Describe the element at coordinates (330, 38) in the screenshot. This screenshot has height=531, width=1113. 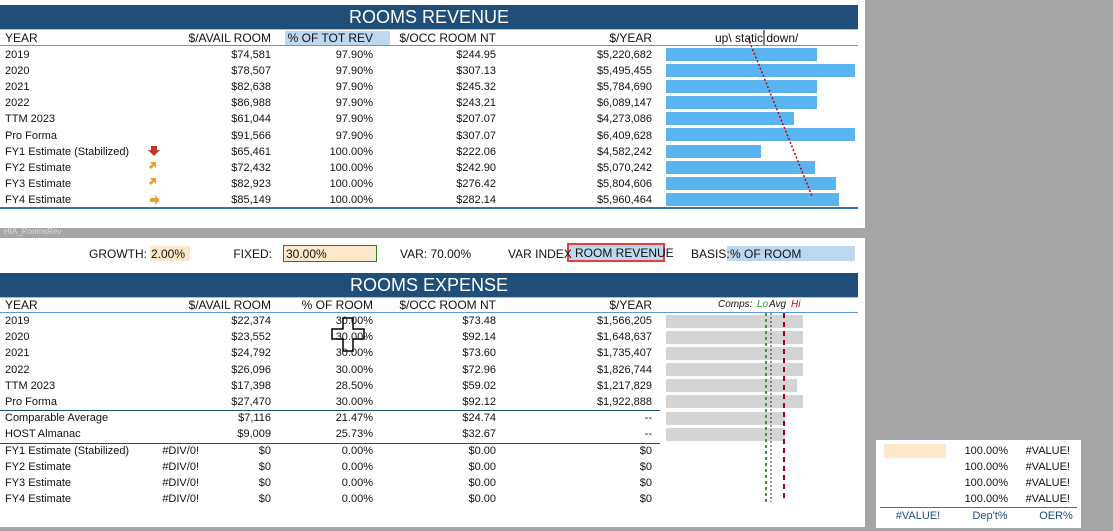
I see `column-header: % OF TOT REV` at that location.